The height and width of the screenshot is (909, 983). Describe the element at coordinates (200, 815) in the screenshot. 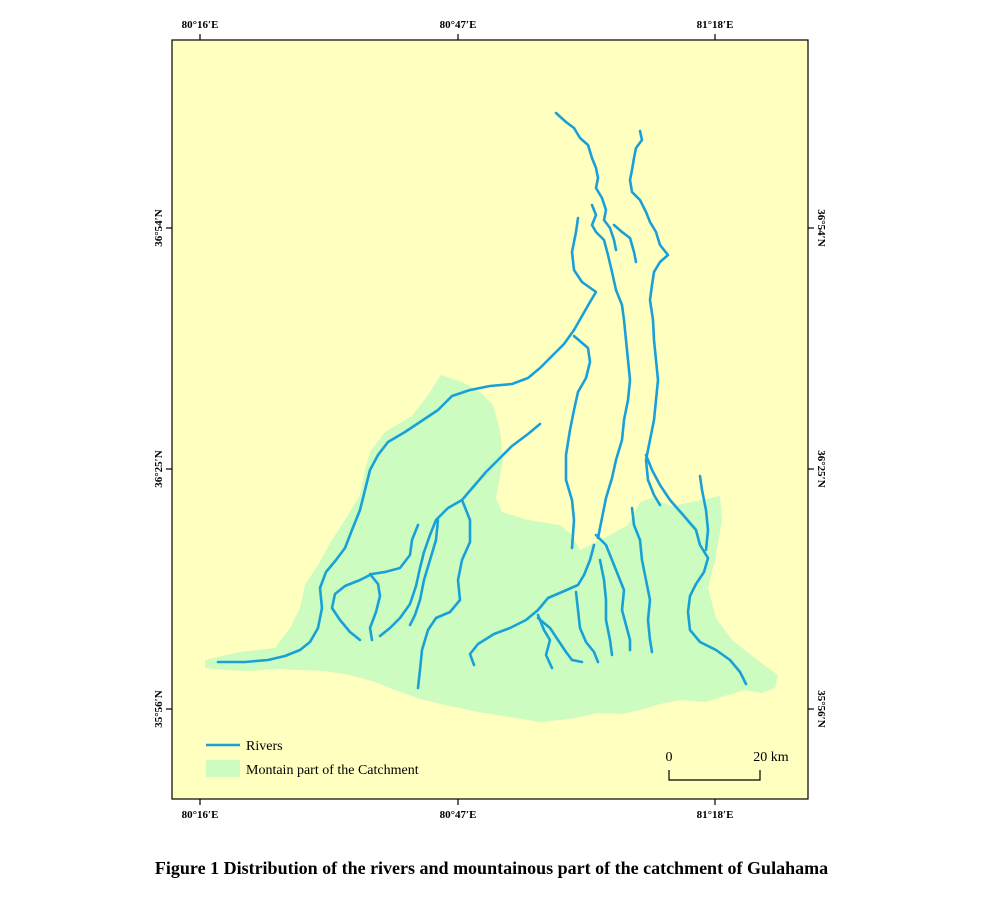

I see `bottom-longitude-label: 80°16′E` at that location.